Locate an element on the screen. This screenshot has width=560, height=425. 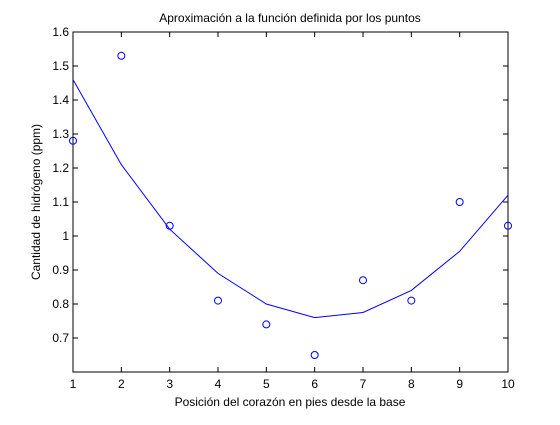
y-tick-label: 1.3 is located at coordinates (60, 134).